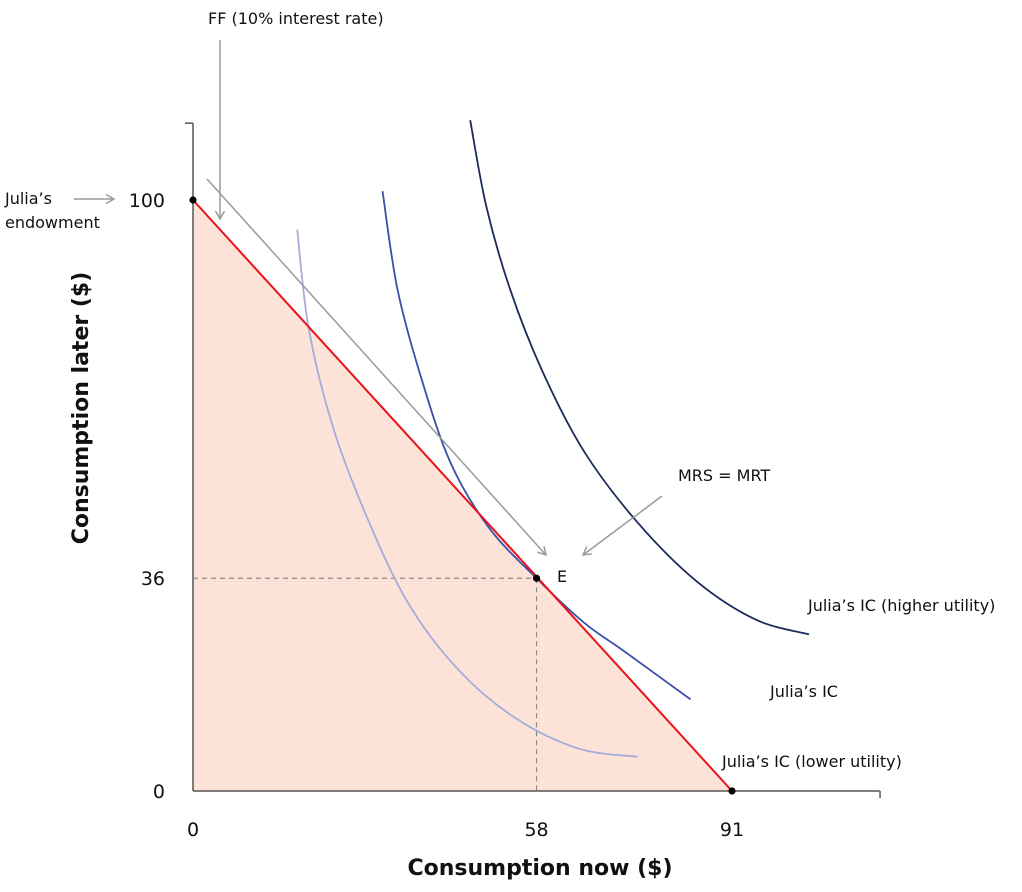 Image resolution: width=1022 pixels, height=892 pixels. What do you see at coordinates (901, 605) in the screenshot?
I see `ic-higher-label: Julia’s IC (higher utility)` at bounding box center [901, 605].